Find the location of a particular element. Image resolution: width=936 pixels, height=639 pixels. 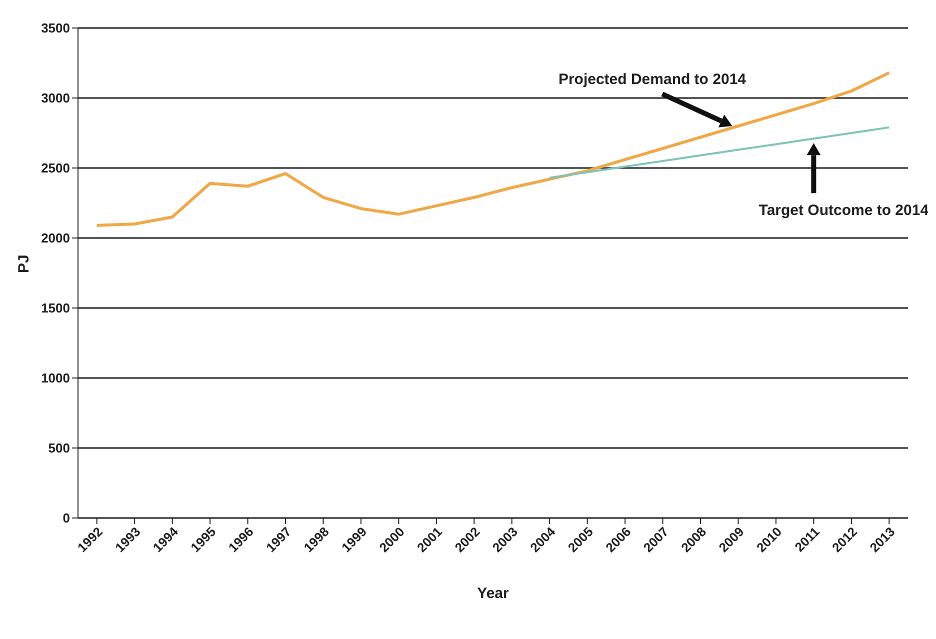

y-tick-label: 2000 is located at coordinates (55, 238).